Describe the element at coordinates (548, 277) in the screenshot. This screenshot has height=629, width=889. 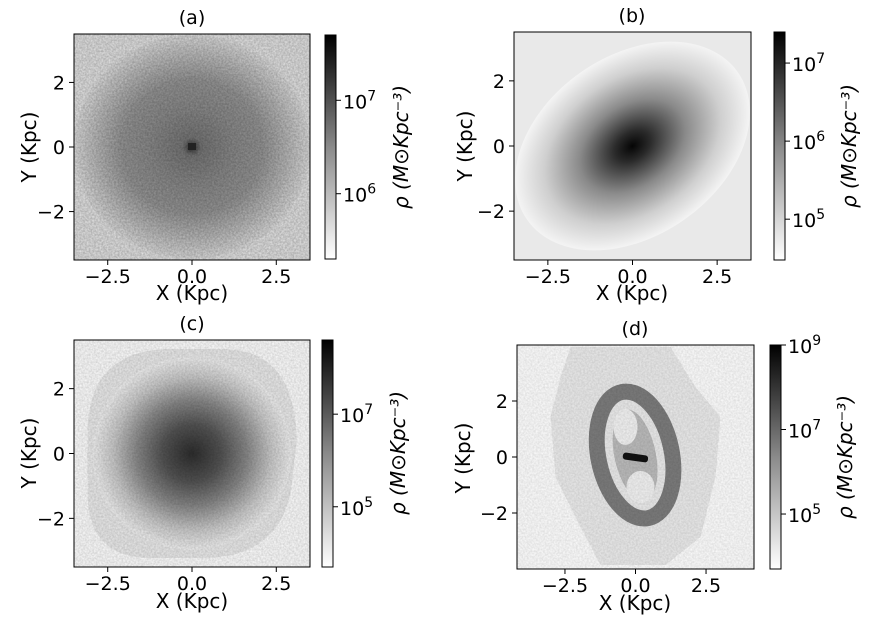
I see `panel-b-xtick-label: −2.5` at that location.